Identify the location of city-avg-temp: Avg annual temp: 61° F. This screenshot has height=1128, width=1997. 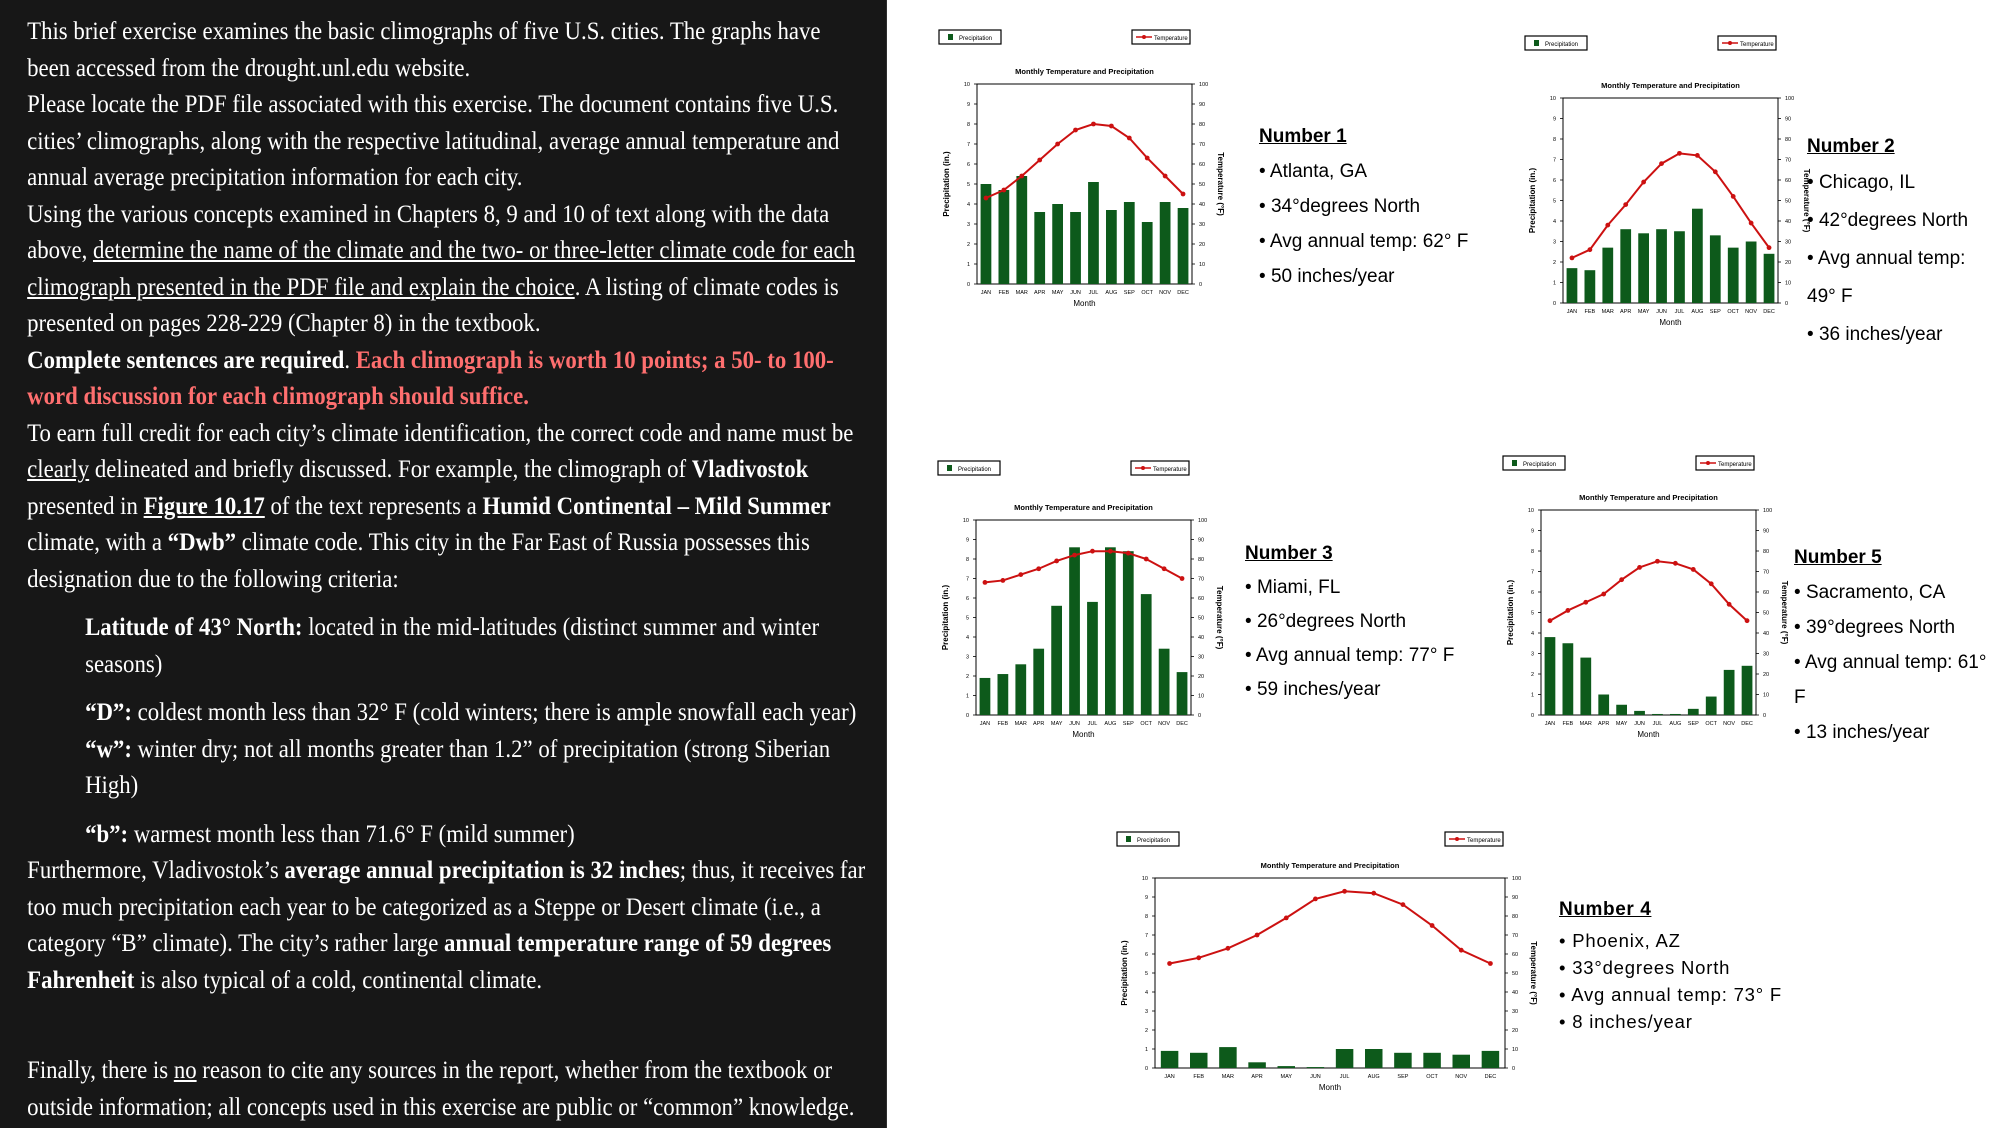
(1895, 680).